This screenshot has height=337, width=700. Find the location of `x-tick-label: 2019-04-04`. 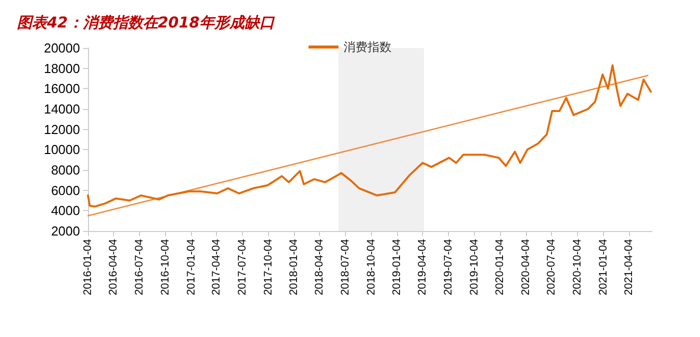

x-tick-label: 2019-04-04 is located at coordinates (422, 267).